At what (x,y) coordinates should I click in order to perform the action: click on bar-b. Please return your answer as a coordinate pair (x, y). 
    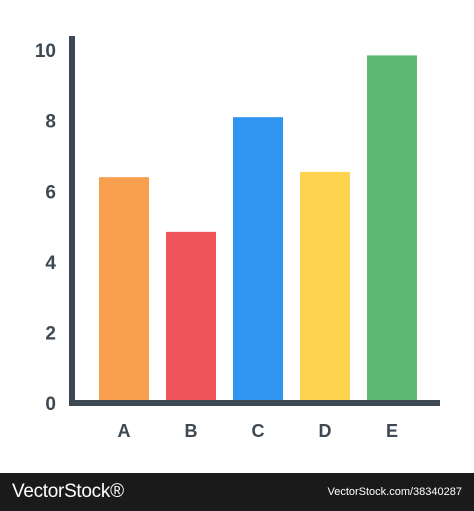
    Looking at the image, I should click on (191, 317).